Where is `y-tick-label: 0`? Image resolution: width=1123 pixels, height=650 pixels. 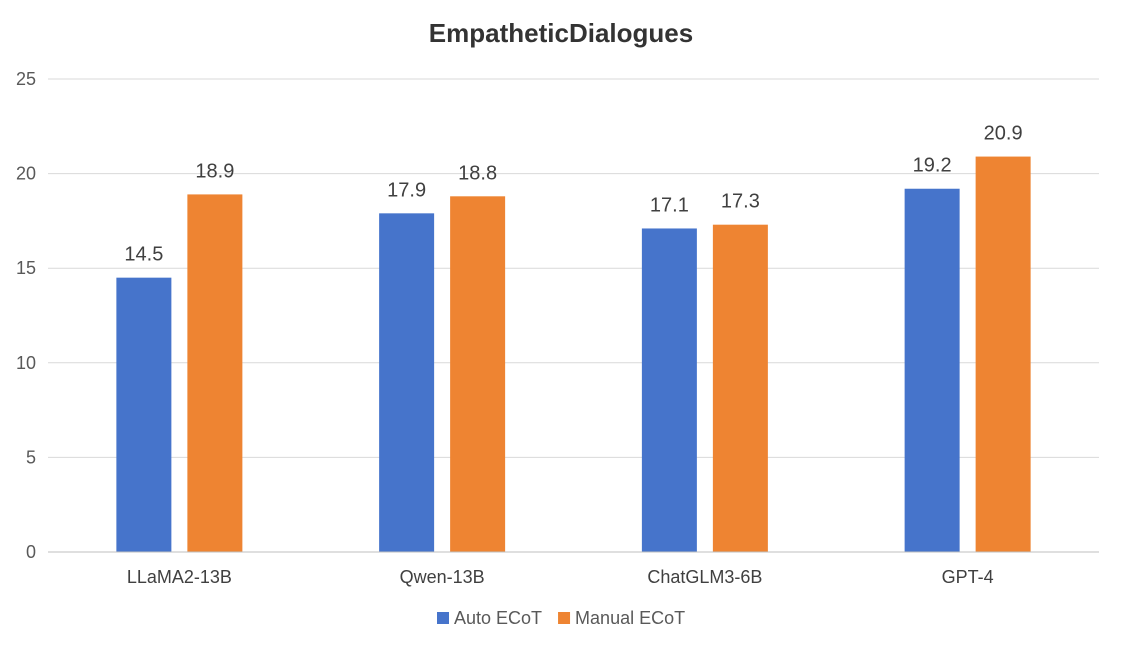 y-tick-label: 0 is located at coordinates (31, 552).